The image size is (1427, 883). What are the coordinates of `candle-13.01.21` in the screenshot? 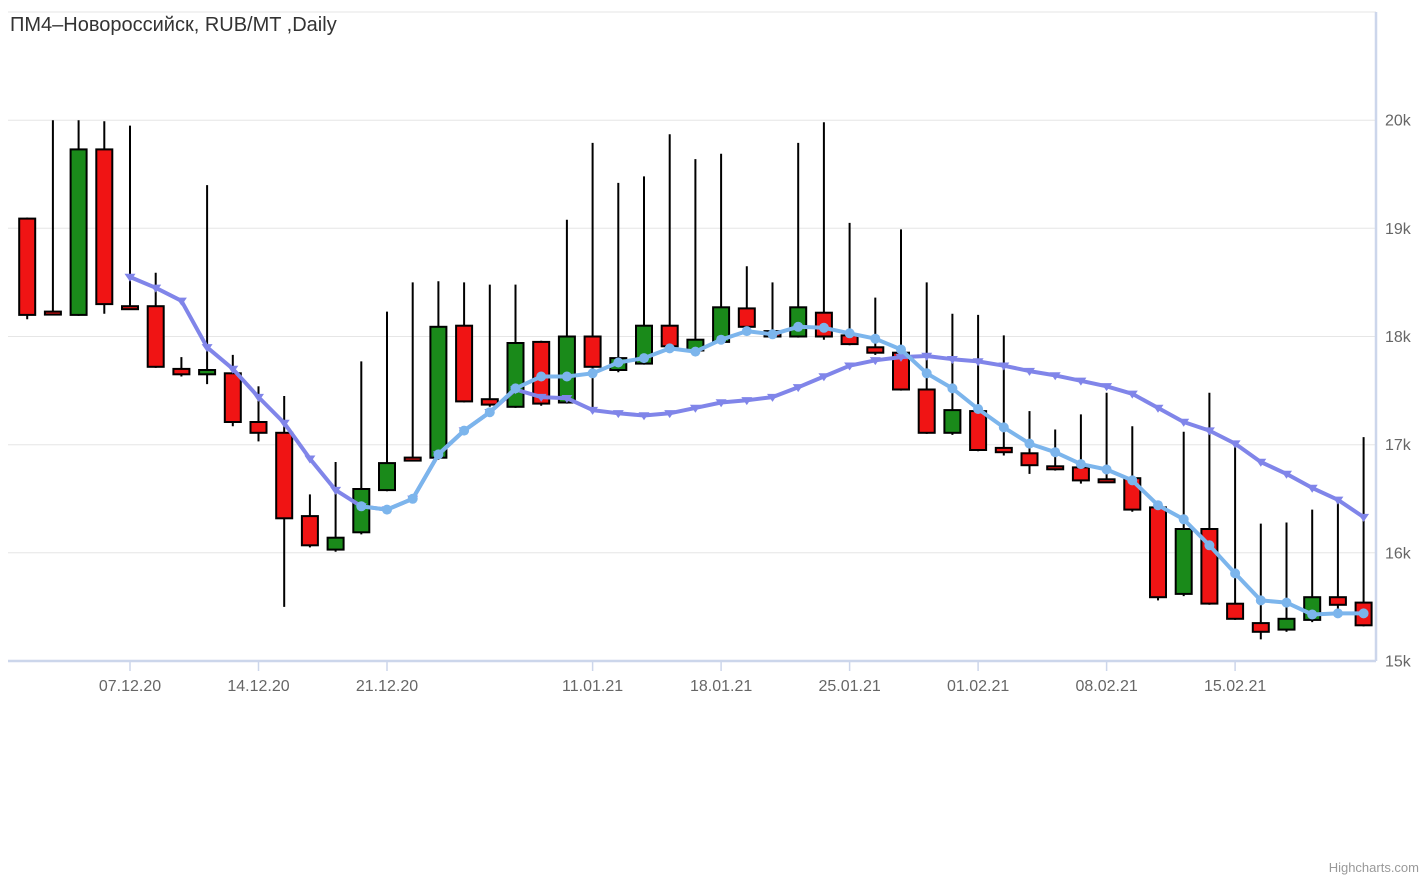 It's located at (644, 270).